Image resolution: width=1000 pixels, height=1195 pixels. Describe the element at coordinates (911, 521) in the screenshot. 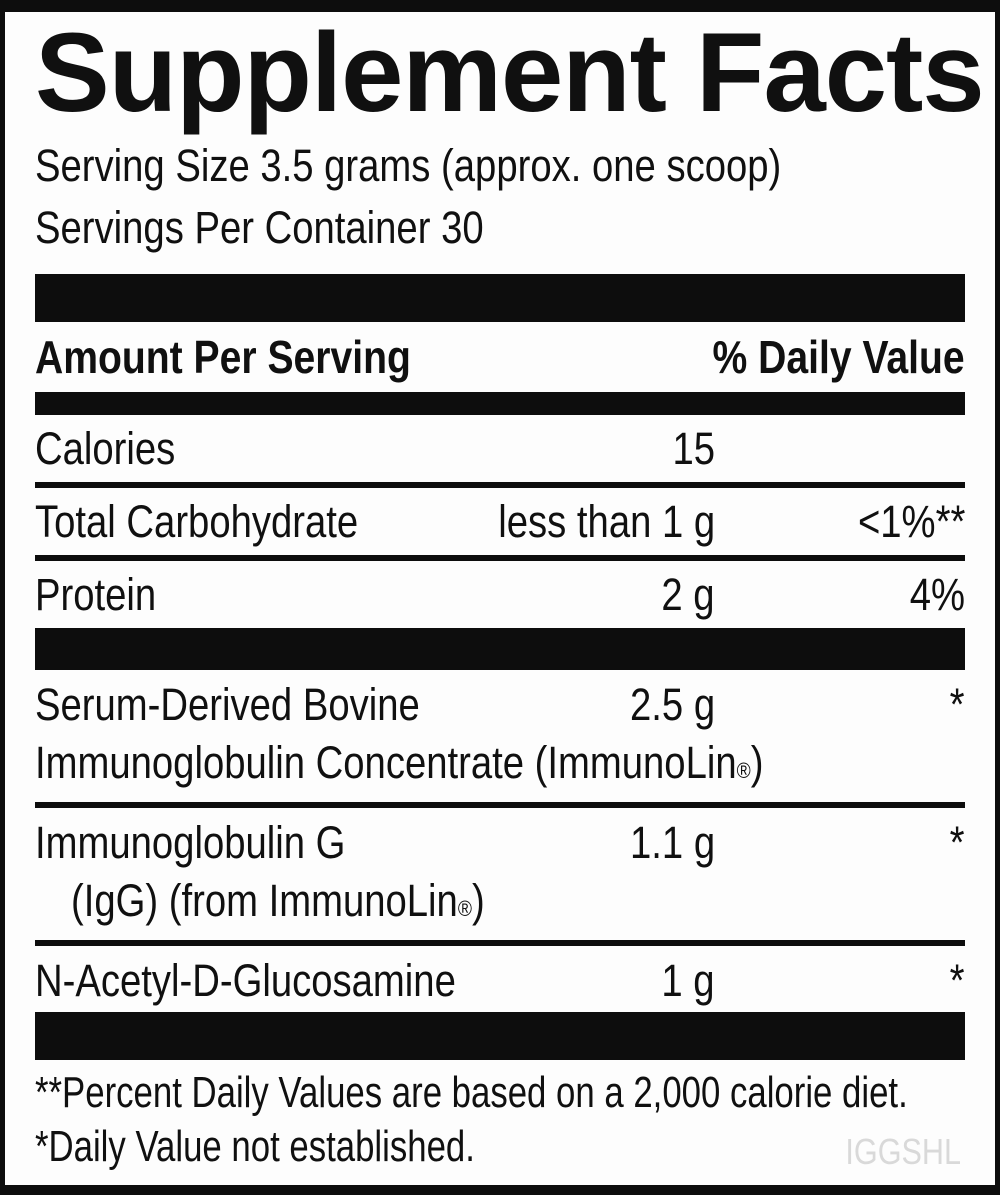

I see `nutrient-dv: <1%**` at that location.